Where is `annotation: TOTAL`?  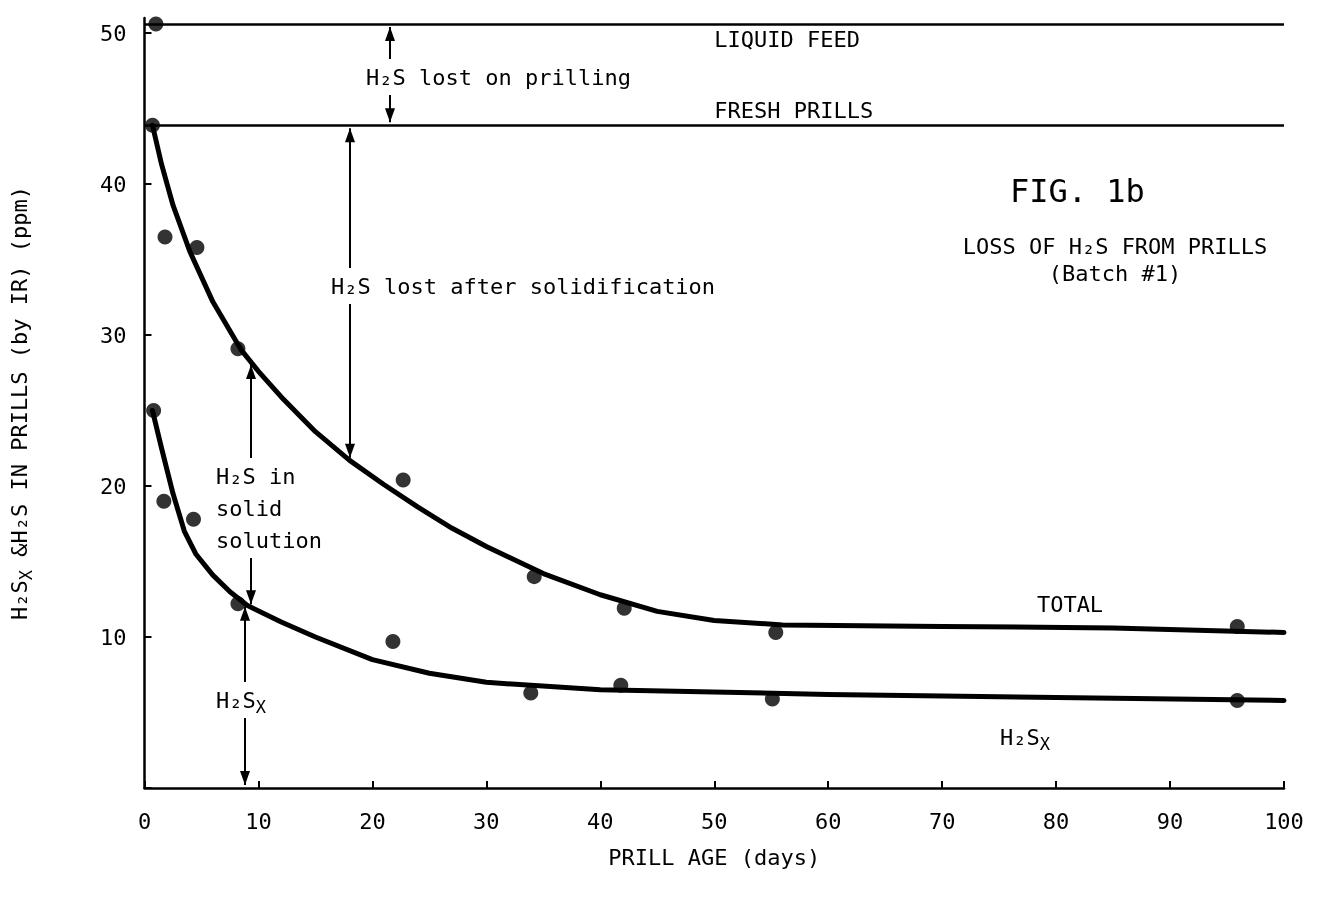 annotation: TOTAL is located at coordinates (1070, 604).